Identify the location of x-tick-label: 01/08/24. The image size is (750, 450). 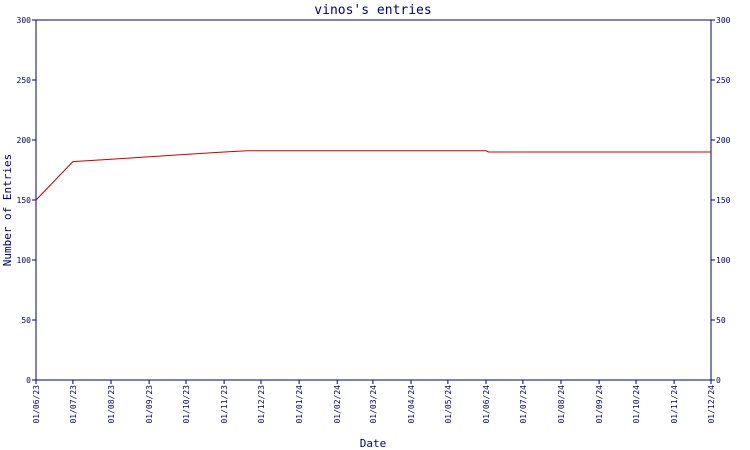
(561, 404).